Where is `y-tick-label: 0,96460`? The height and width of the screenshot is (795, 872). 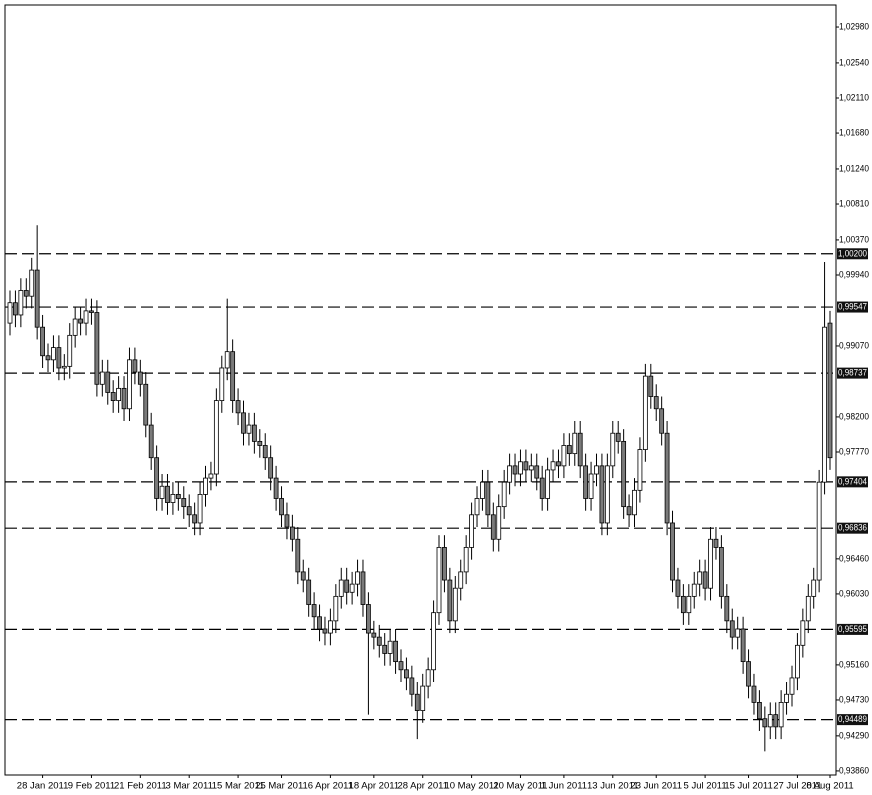
y-tick-label: 0,96460 is located at coordinates (854, 558).